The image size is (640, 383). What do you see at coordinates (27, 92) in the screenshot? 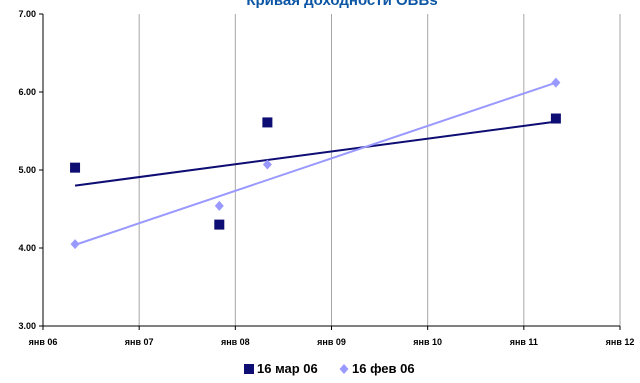
I see `y-tick-label: 6.00` at bounding box center [27, 92].